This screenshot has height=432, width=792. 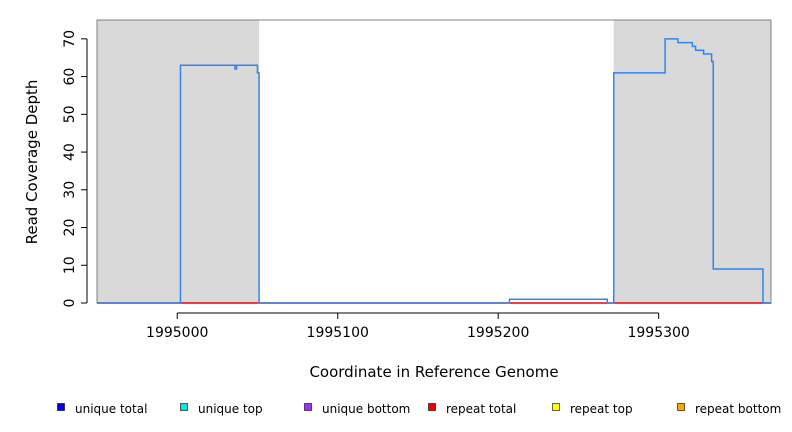 I want to click on legend-label: repeat top, so click(x=601, y=409).